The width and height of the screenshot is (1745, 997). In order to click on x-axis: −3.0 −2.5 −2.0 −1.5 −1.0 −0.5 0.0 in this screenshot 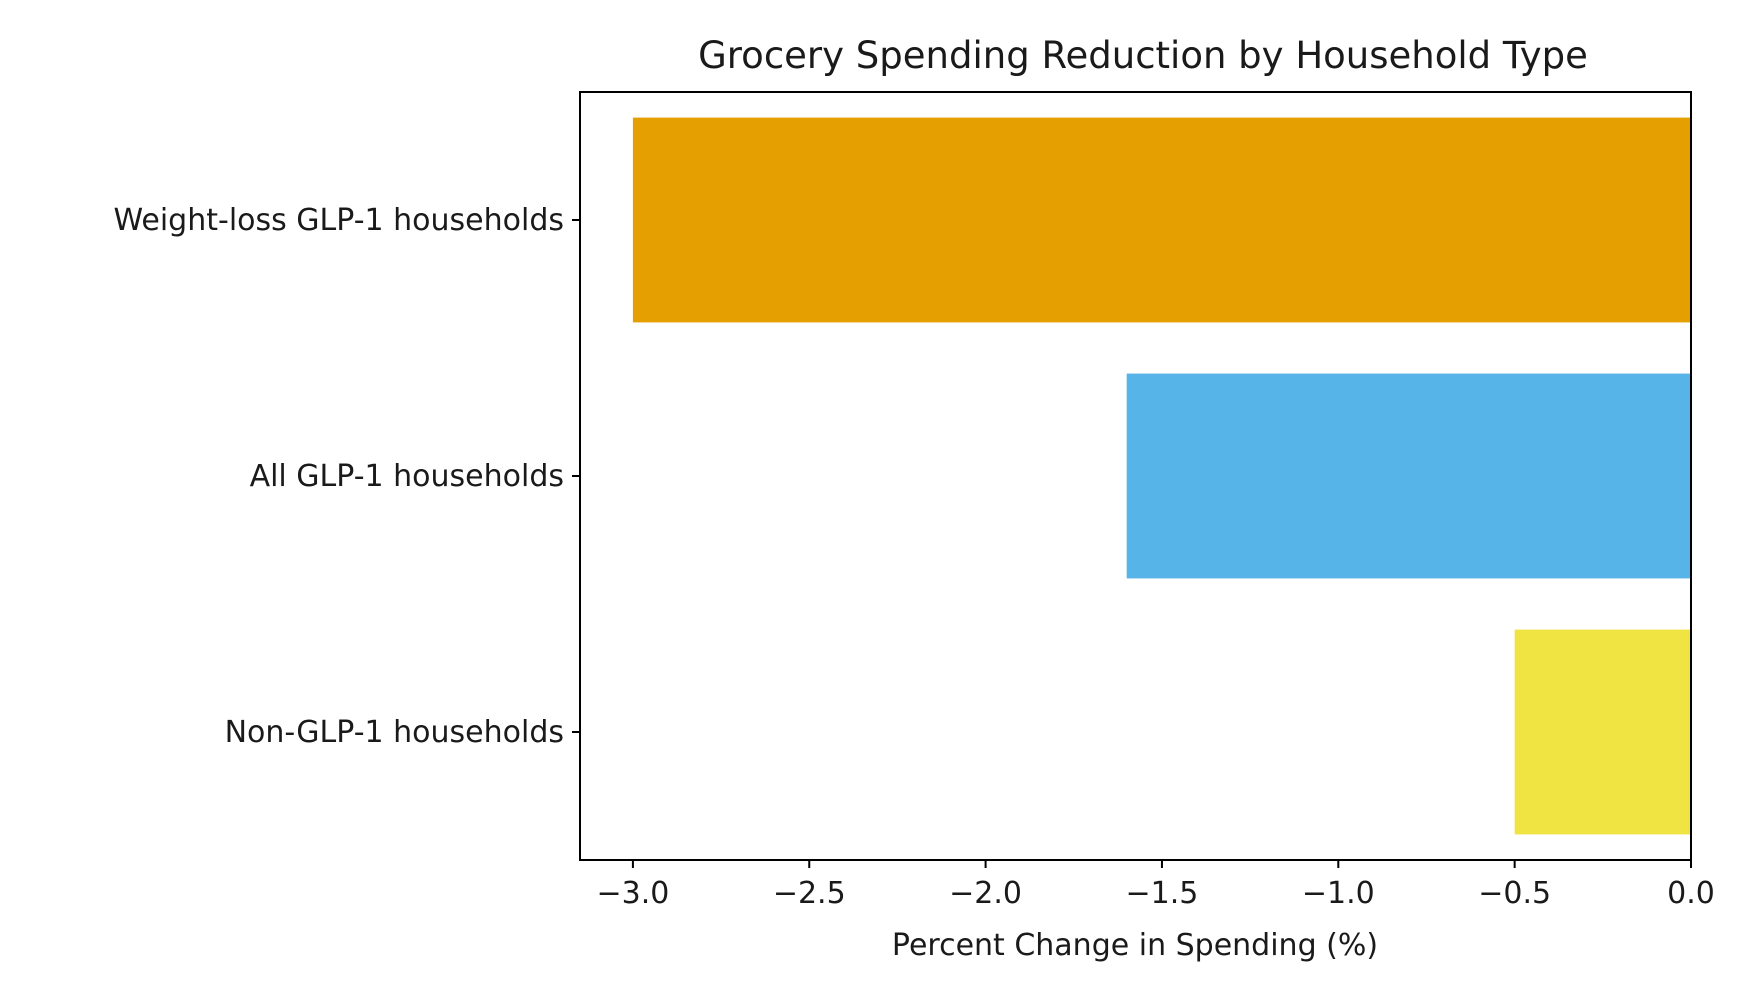, I will do `click(1155, 885)`.